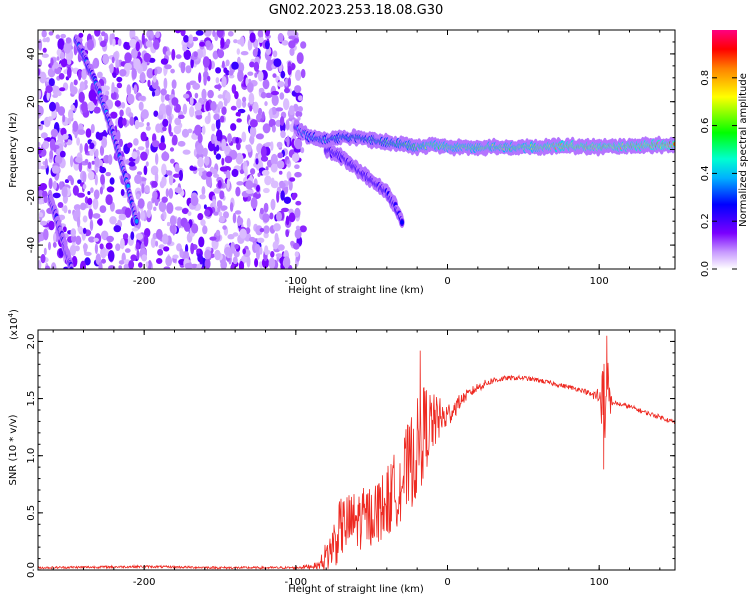 This screenshot has width=750, height=600. What do you see at coordinates (705, 221) in the screenshot?
I see `colorbar-tick-label: 0.2` at bounding box center [705, 221].